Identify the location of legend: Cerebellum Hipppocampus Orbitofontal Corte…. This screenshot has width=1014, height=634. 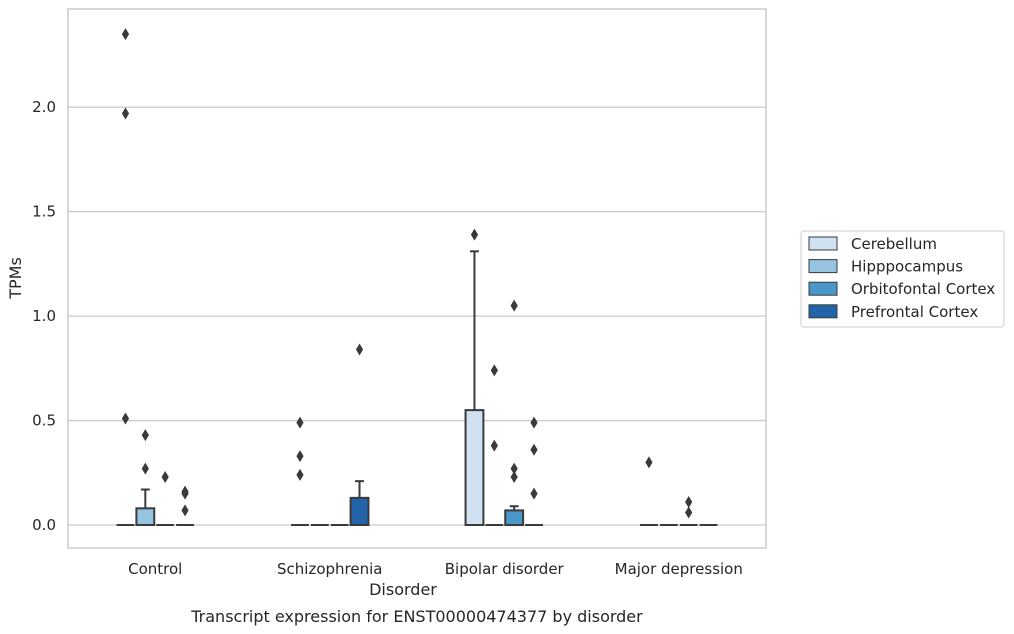
(902, 279).